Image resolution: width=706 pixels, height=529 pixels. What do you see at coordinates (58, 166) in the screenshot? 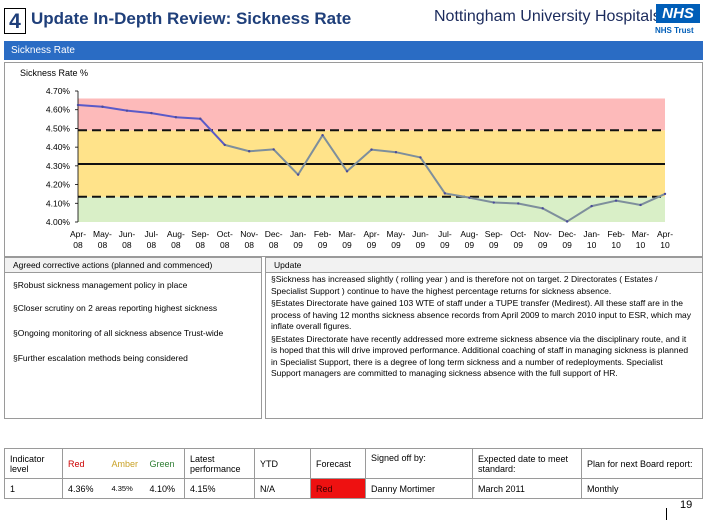
I see `y-tick-label: 4.30%` at bounding box center [58, 166].